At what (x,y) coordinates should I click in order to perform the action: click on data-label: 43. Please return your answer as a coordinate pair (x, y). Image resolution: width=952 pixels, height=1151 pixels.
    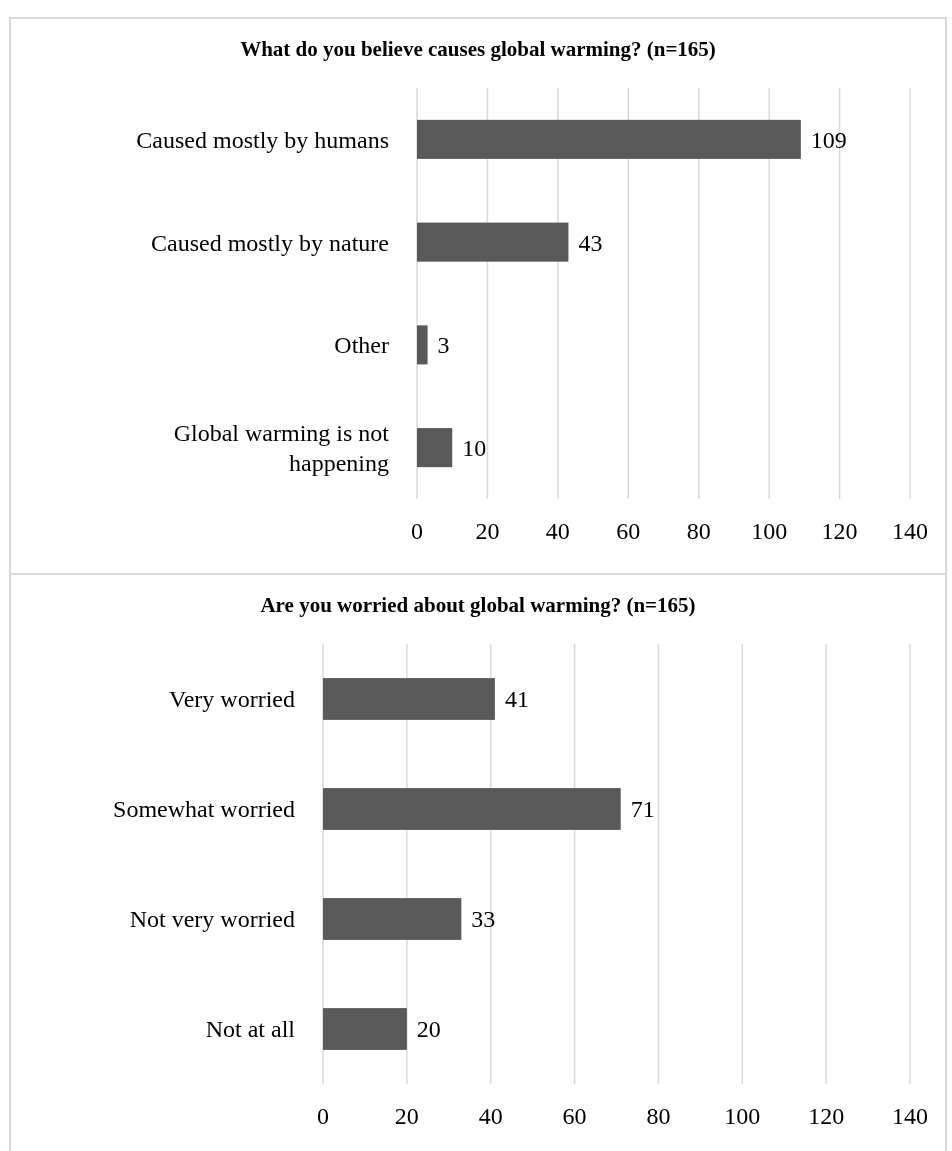
    Looking at the image, I should click on (590, 242).